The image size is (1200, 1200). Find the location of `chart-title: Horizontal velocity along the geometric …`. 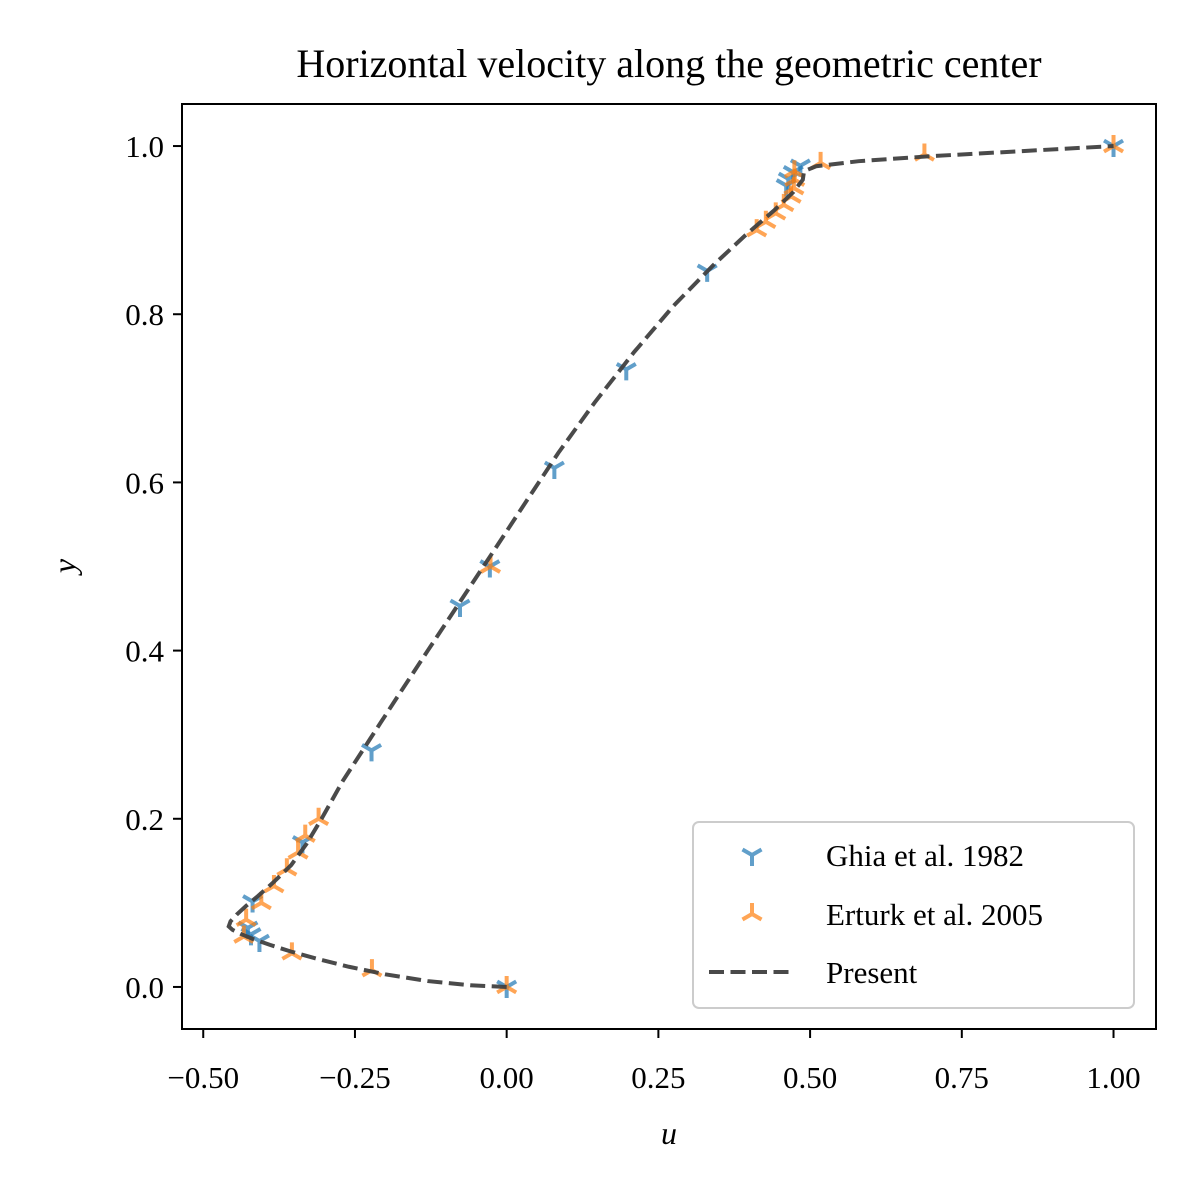

chart-title: Horizontal velocity along the geometric … is located at coordinates (668, 63).